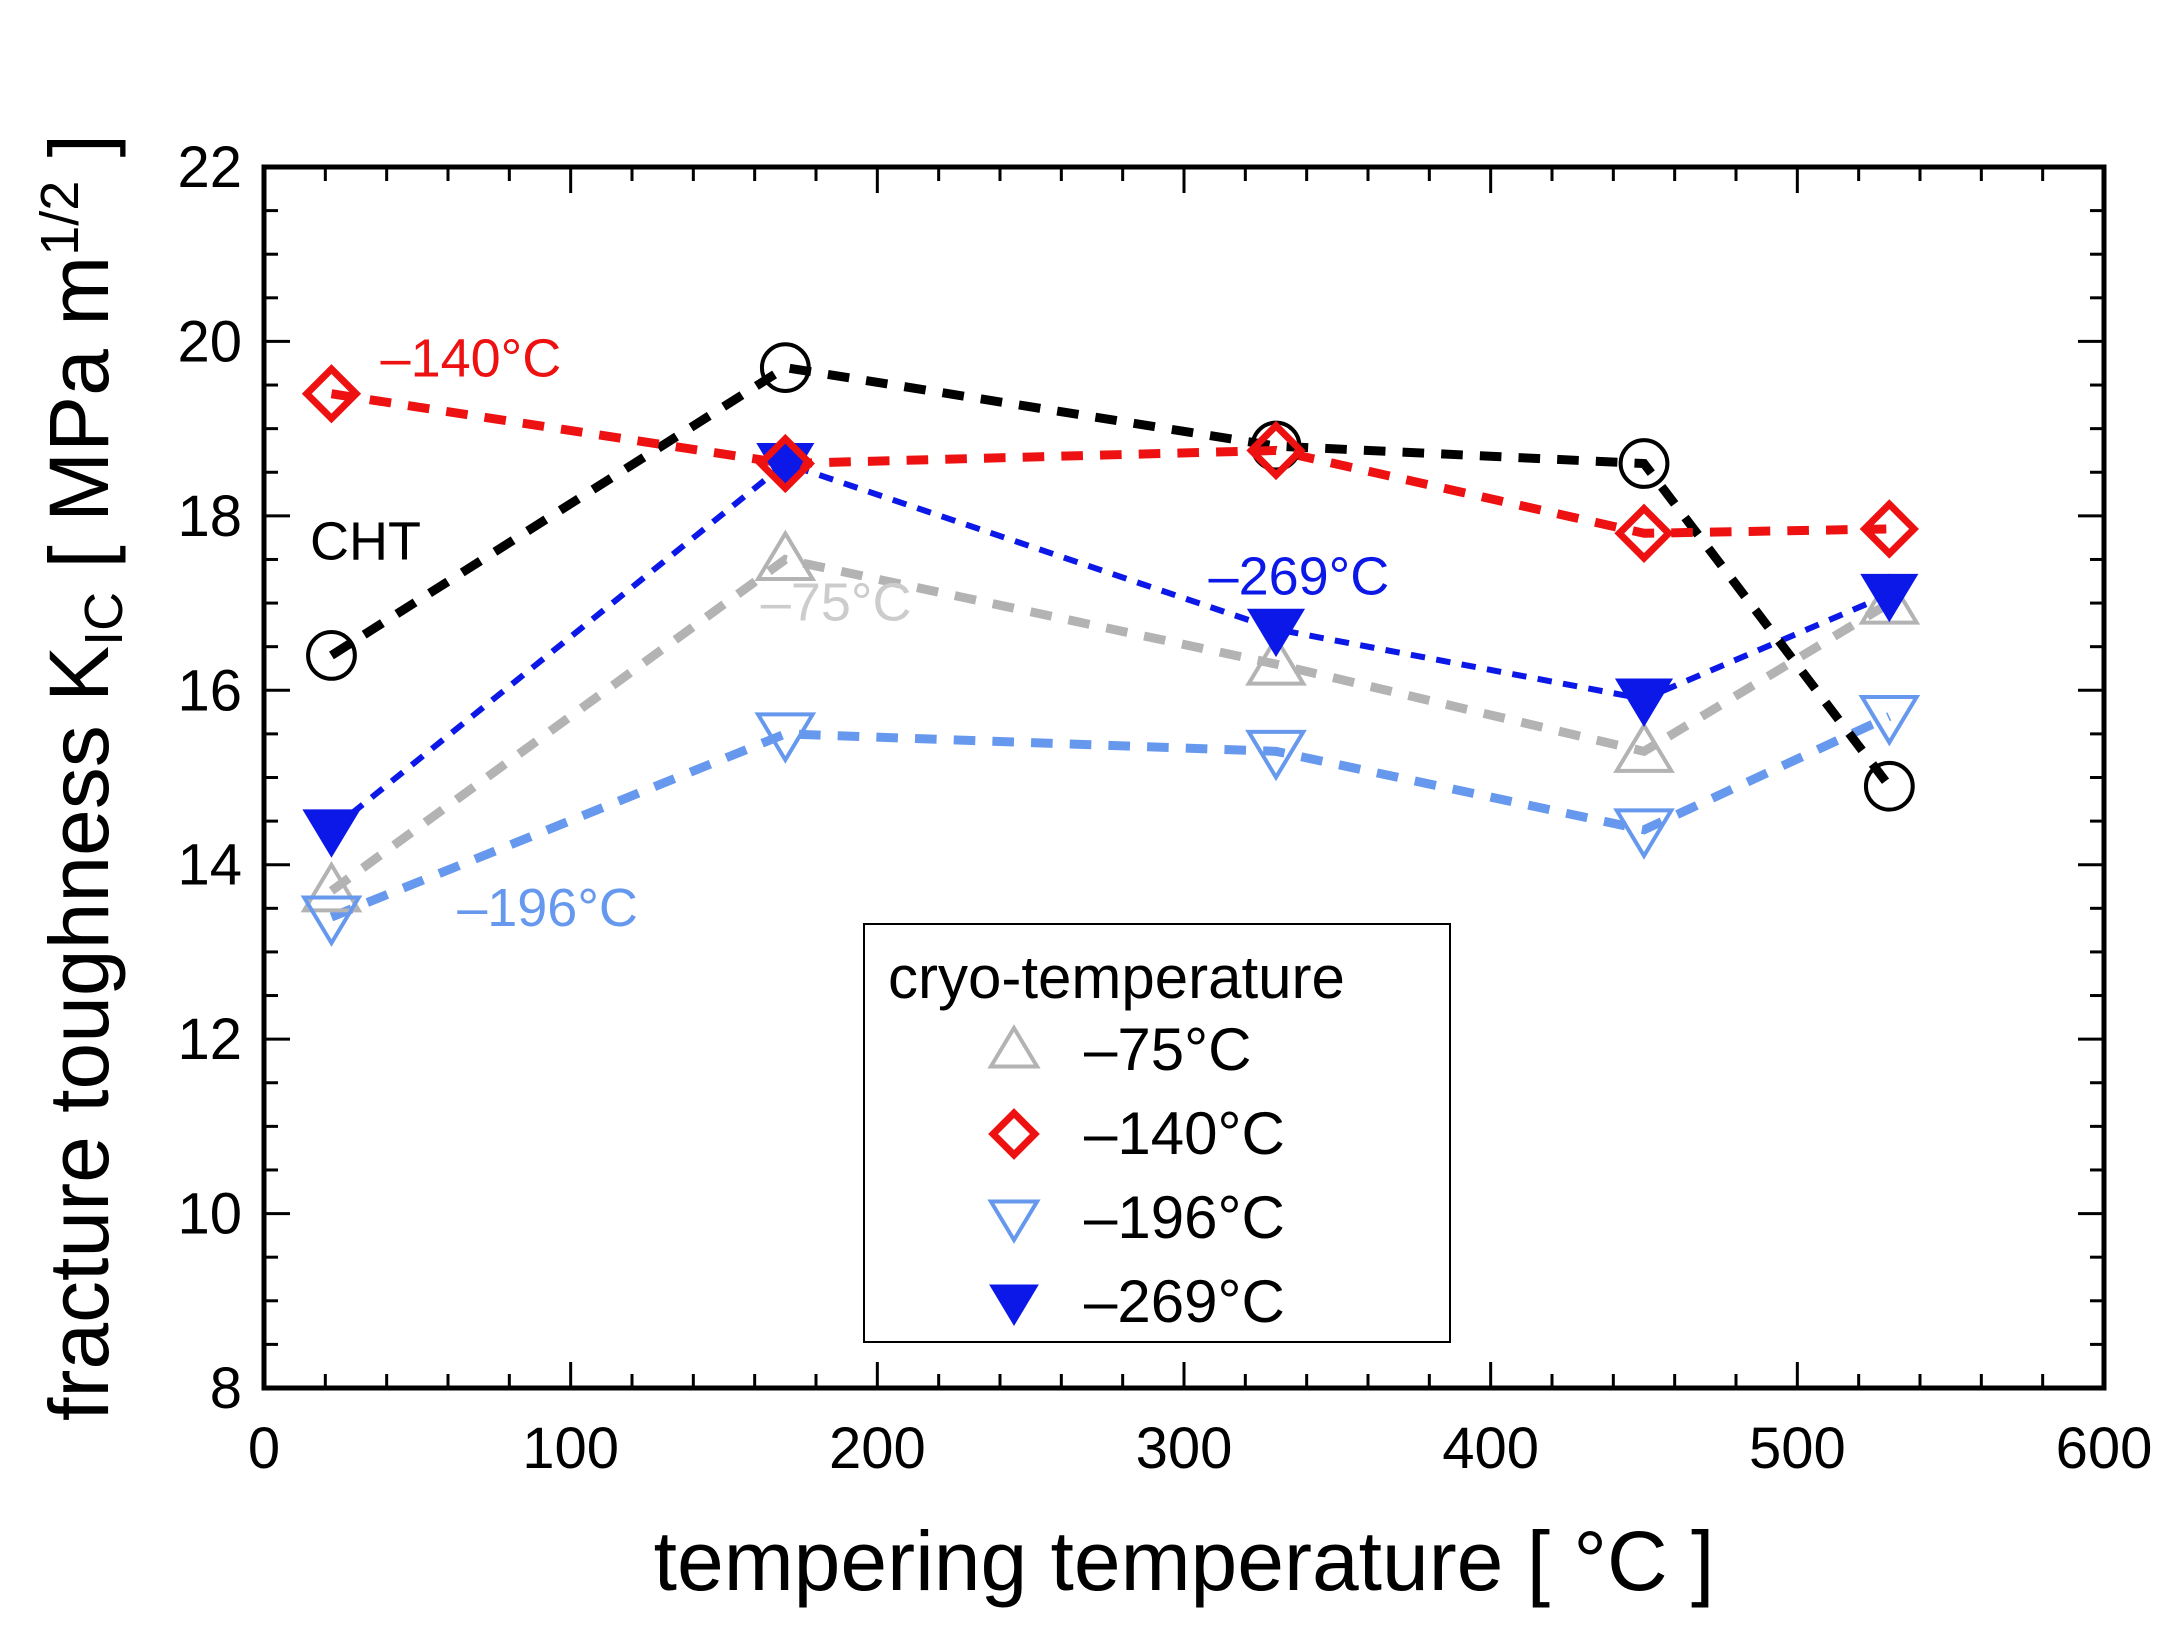  I want to click on y-tick-label: 22, so click(209, 167).